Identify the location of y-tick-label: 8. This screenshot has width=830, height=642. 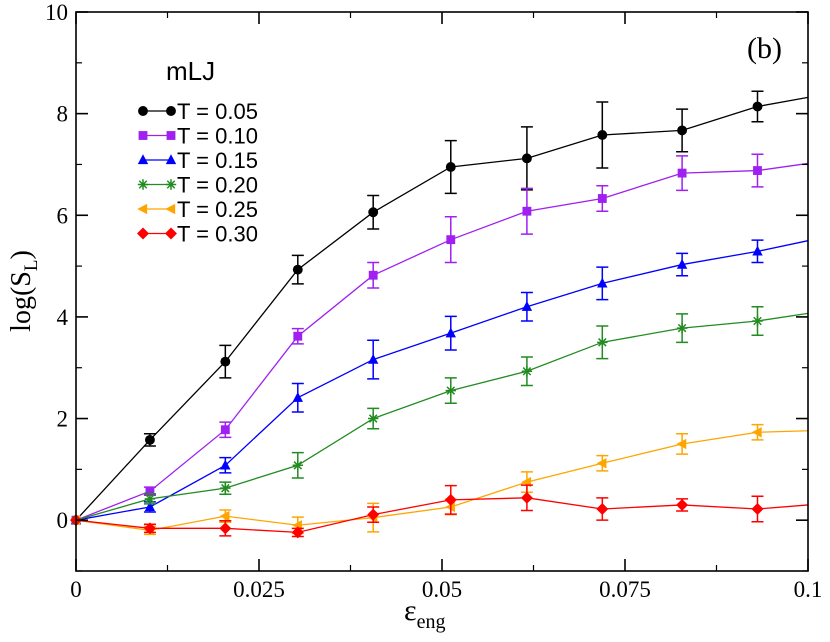
(63, 114).